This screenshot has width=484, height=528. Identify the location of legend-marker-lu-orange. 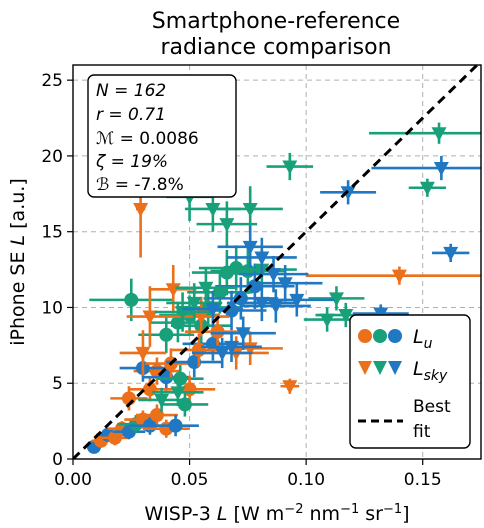
(365, 336).